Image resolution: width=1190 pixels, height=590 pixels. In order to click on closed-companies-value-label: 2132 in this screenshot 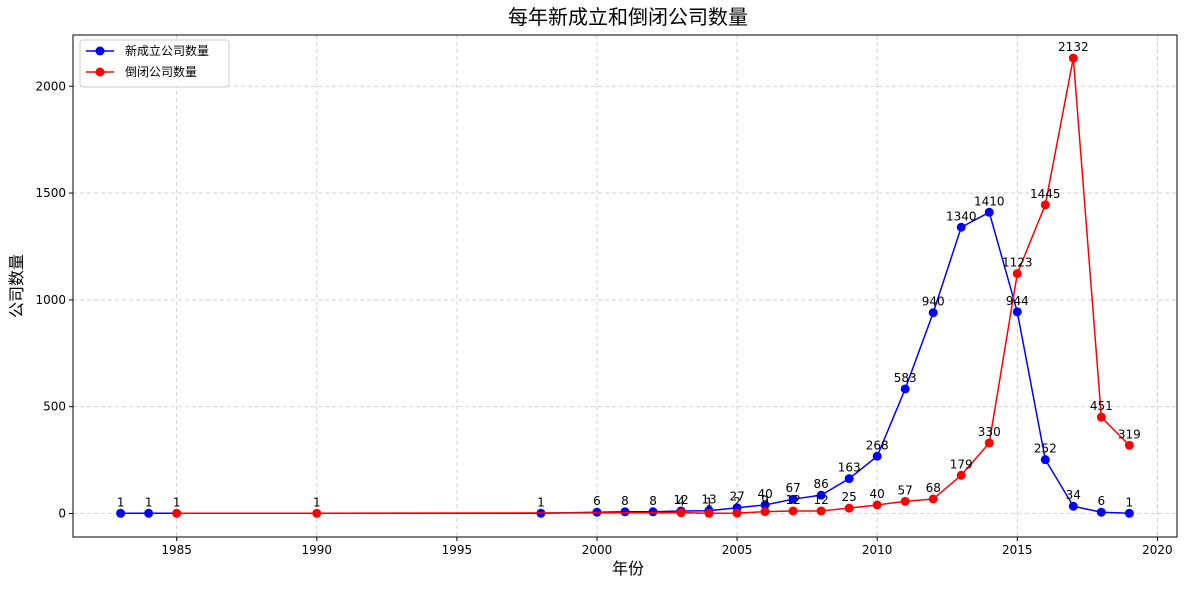, I will do `click(1073, 47)`.